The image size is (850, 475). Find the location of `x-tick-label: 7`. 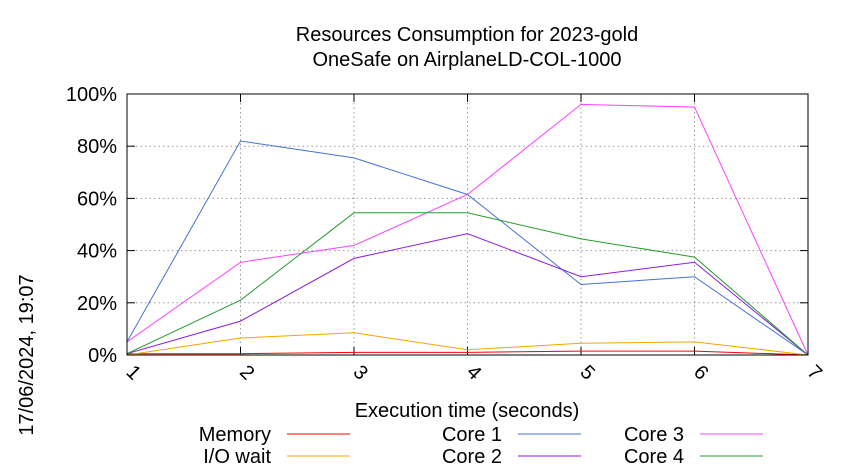

x-tick-label: 7 is located at coordinates (814, 372).